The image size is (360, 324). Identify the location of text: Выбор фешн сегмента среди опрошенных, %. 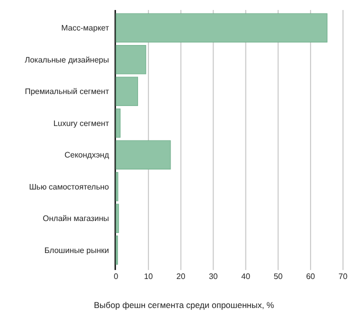
(184, 305).